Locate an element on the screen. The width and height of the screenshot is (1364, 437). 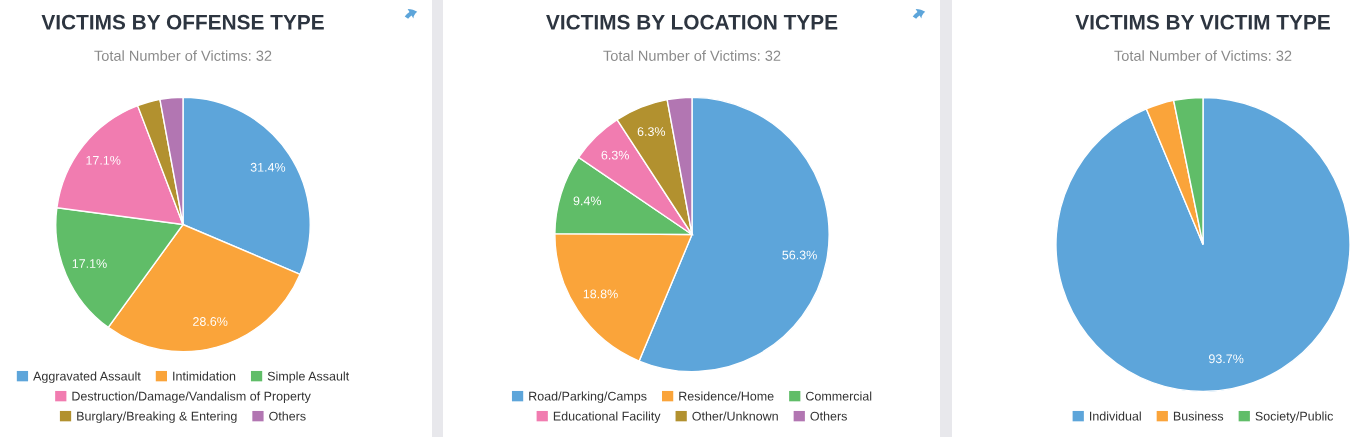
data-label: 56.3% is located at coordinates (799, 255).